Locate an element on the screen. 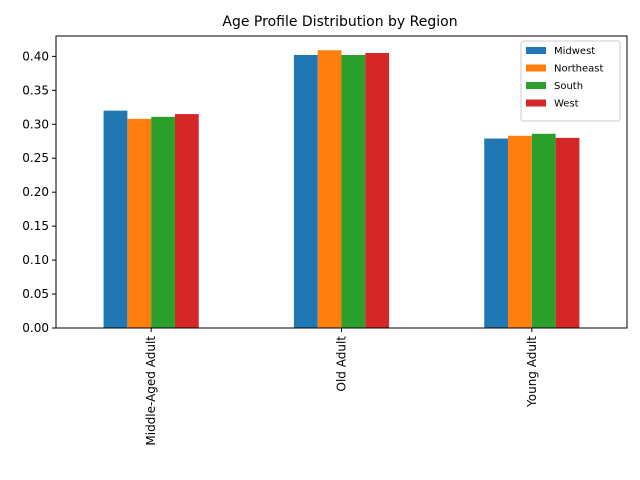 This screenshot has height=480, width=640. x-tick-label: Middle-Aged Adult is located at coordinates (151, 391).